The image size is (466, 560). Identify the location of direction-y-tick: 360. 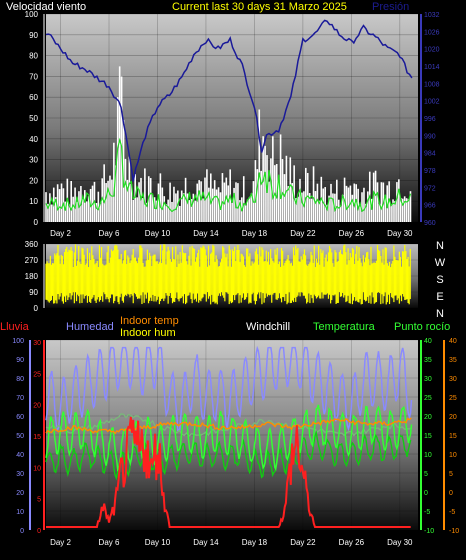
(32, 244).